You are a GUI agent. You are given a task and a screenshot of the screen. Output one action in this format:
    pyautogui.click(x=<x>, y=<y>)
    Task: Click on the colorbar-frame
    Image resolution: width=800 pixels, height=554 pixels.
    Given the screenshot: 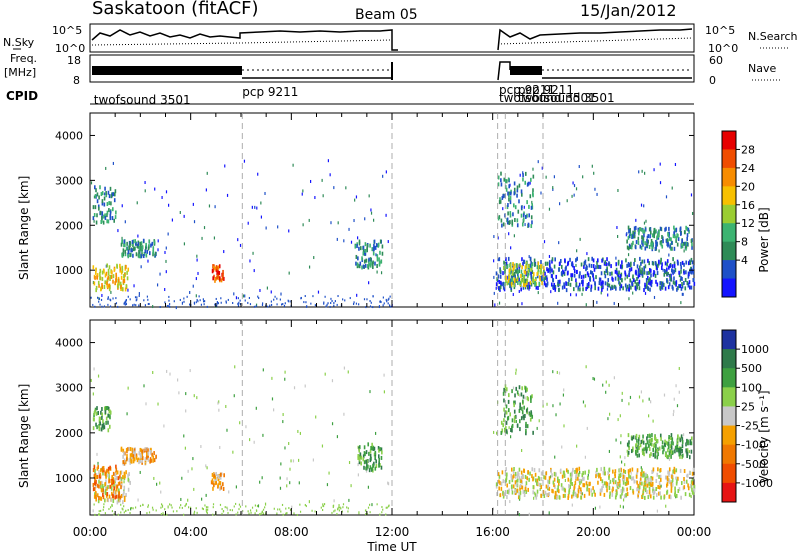 What is the action you would take?
    pyautogui.click(x=729, y=214)
    